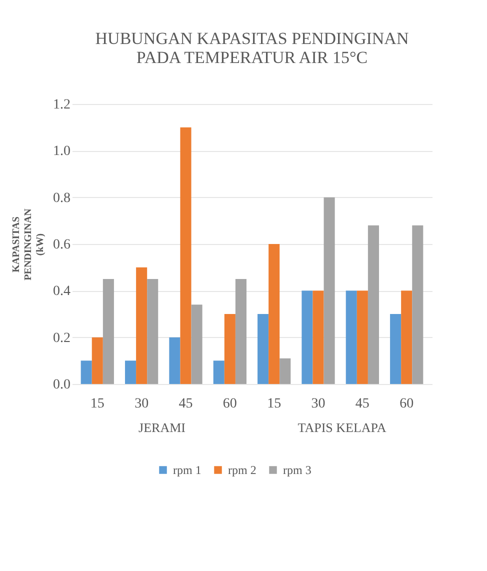  Describe the element at coordinates (342, 427) in the screenshot. I see `text: TAPIS KELAPA` at that location.